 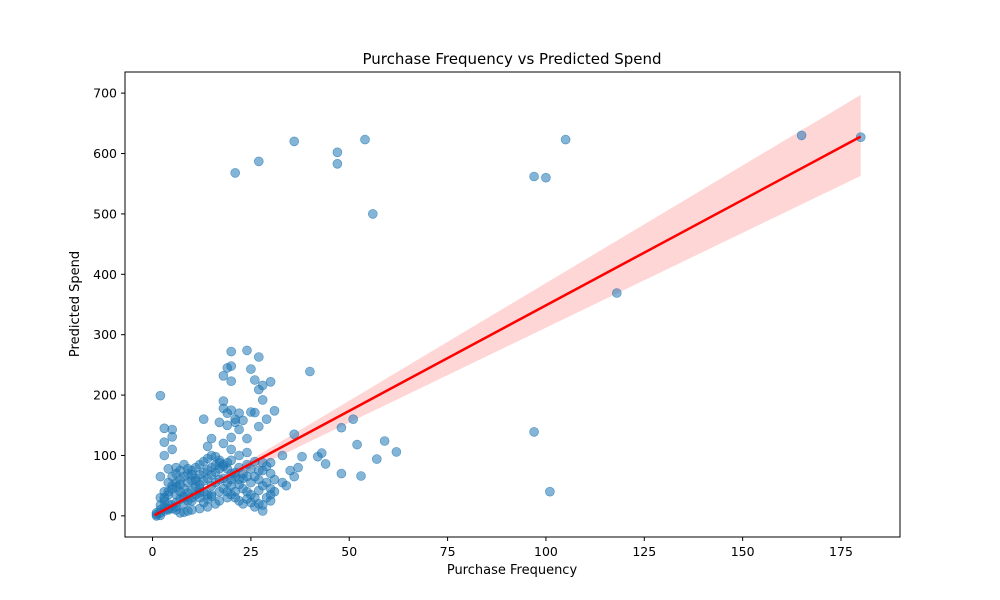 What do you see at coordinates (109, 304) in the screenshot?
I see `y-axis: 0 100 200 300 400 500 600 700` at bounding box center [109, 304].